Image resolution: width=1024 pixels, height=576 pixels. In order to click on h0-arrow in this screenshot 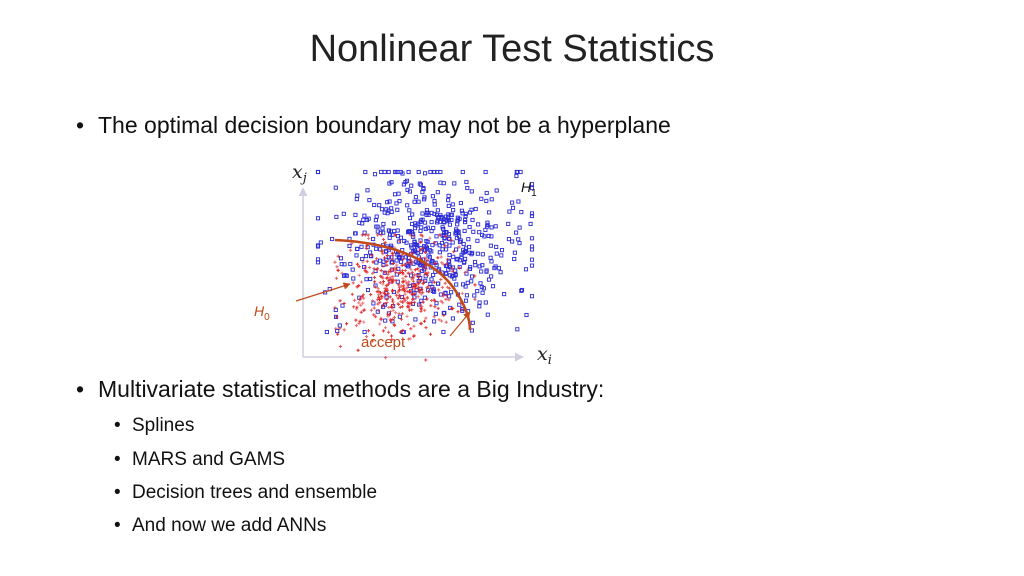, I will do `click(323, 292)`.